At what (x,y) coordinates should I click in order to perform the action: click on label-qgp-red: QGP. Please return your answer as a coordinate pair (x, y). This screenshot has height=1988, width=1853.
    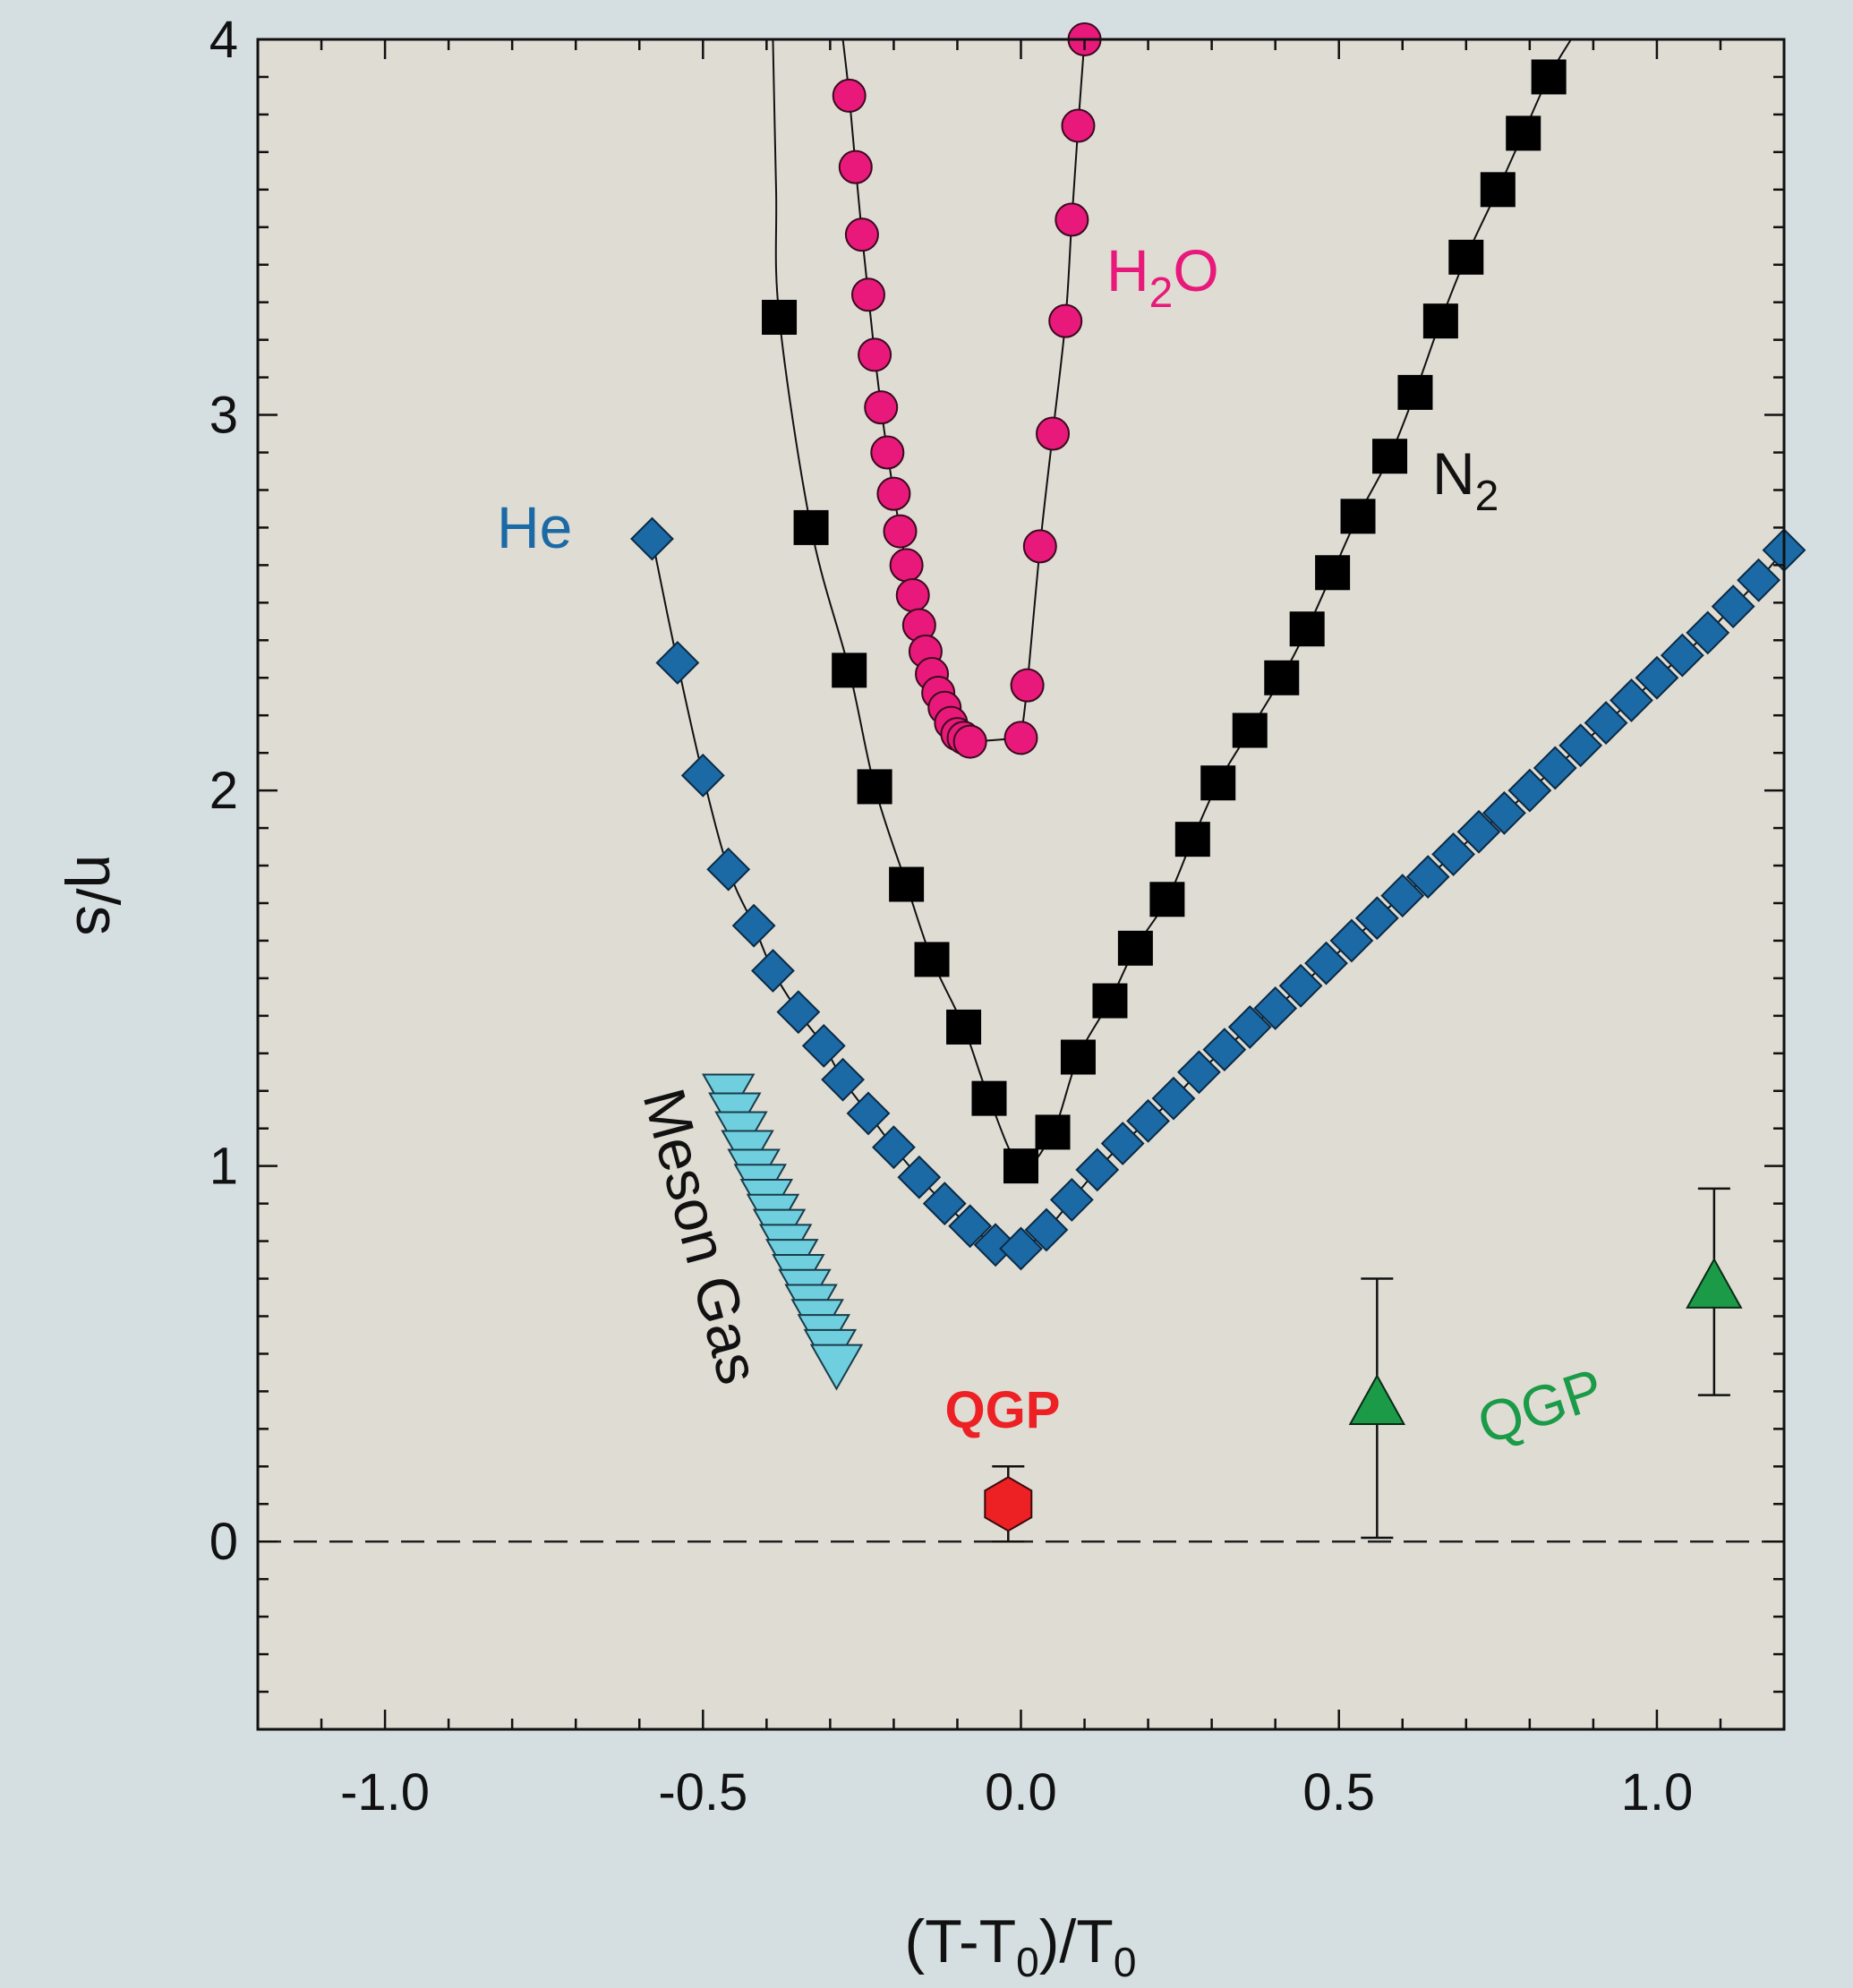
    Looking at the image, I should click on (1003, 1410).